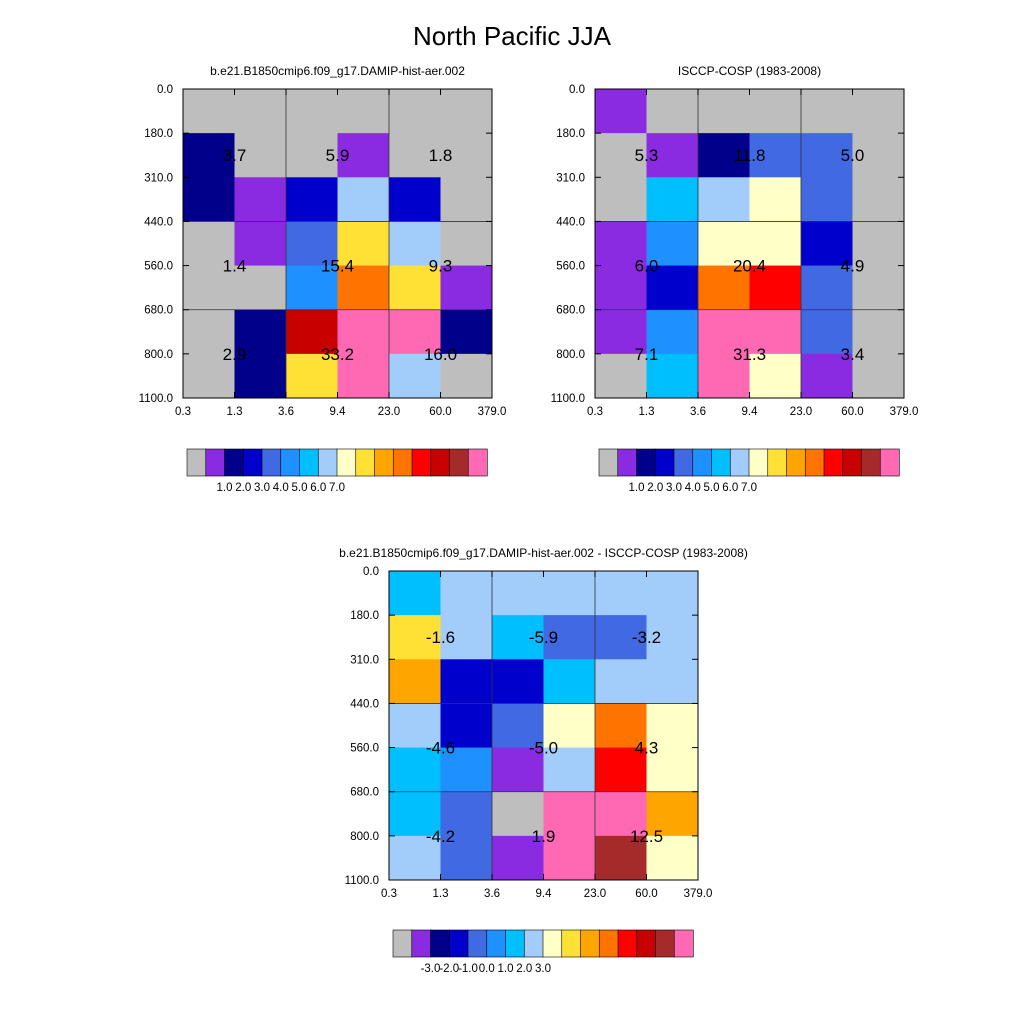  I want to click on box-value-label: -1.6, so click(440, 637).